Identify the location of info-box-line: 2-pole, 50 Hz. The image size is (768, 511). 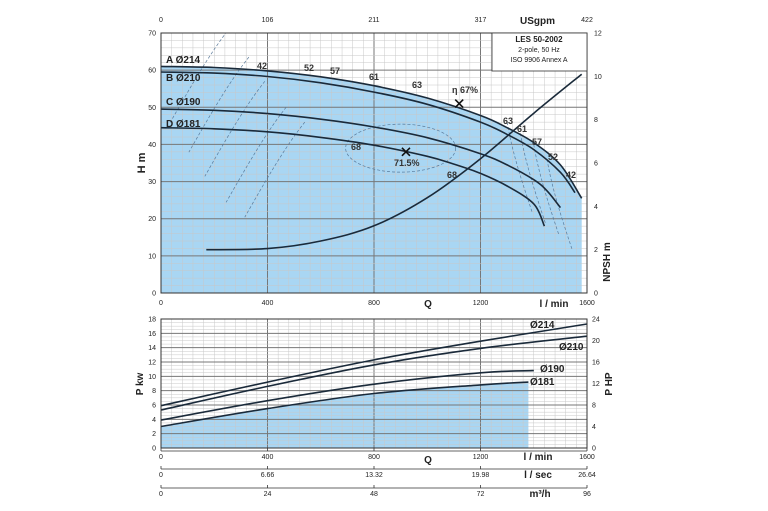
(539, 50).